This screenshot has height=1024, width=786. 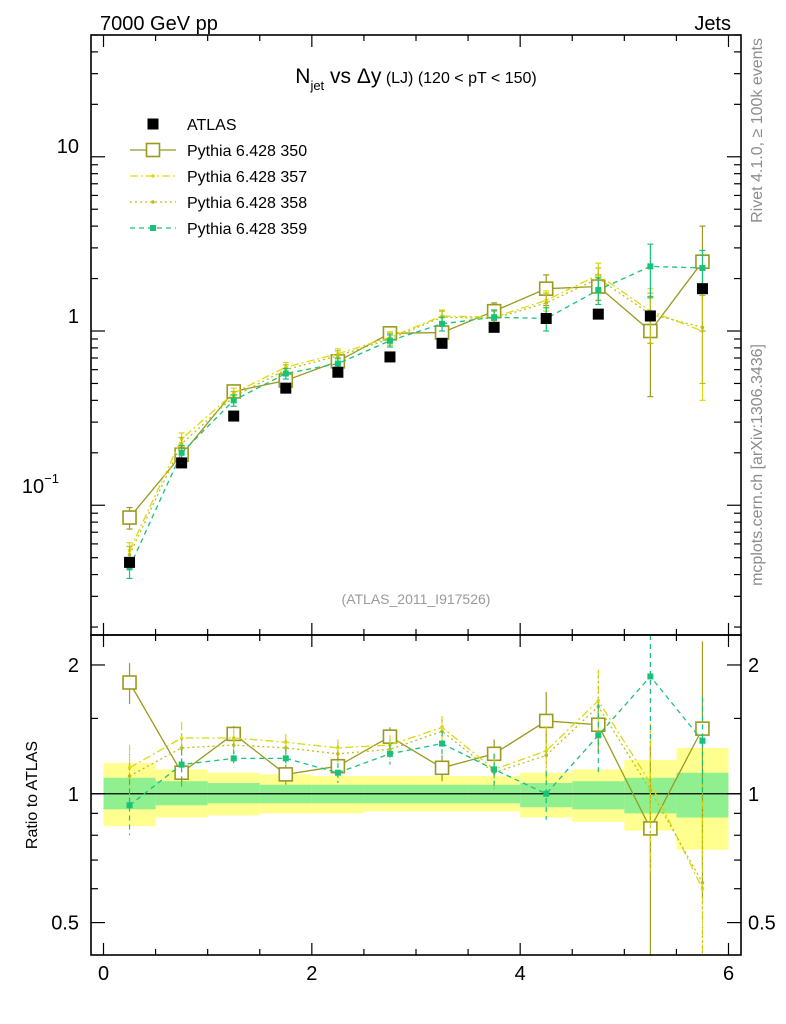 What do you see at coordinates (369, 76) in the screenshot?
I see `chart-title-var: Δy` at bounding box center [369, 76].